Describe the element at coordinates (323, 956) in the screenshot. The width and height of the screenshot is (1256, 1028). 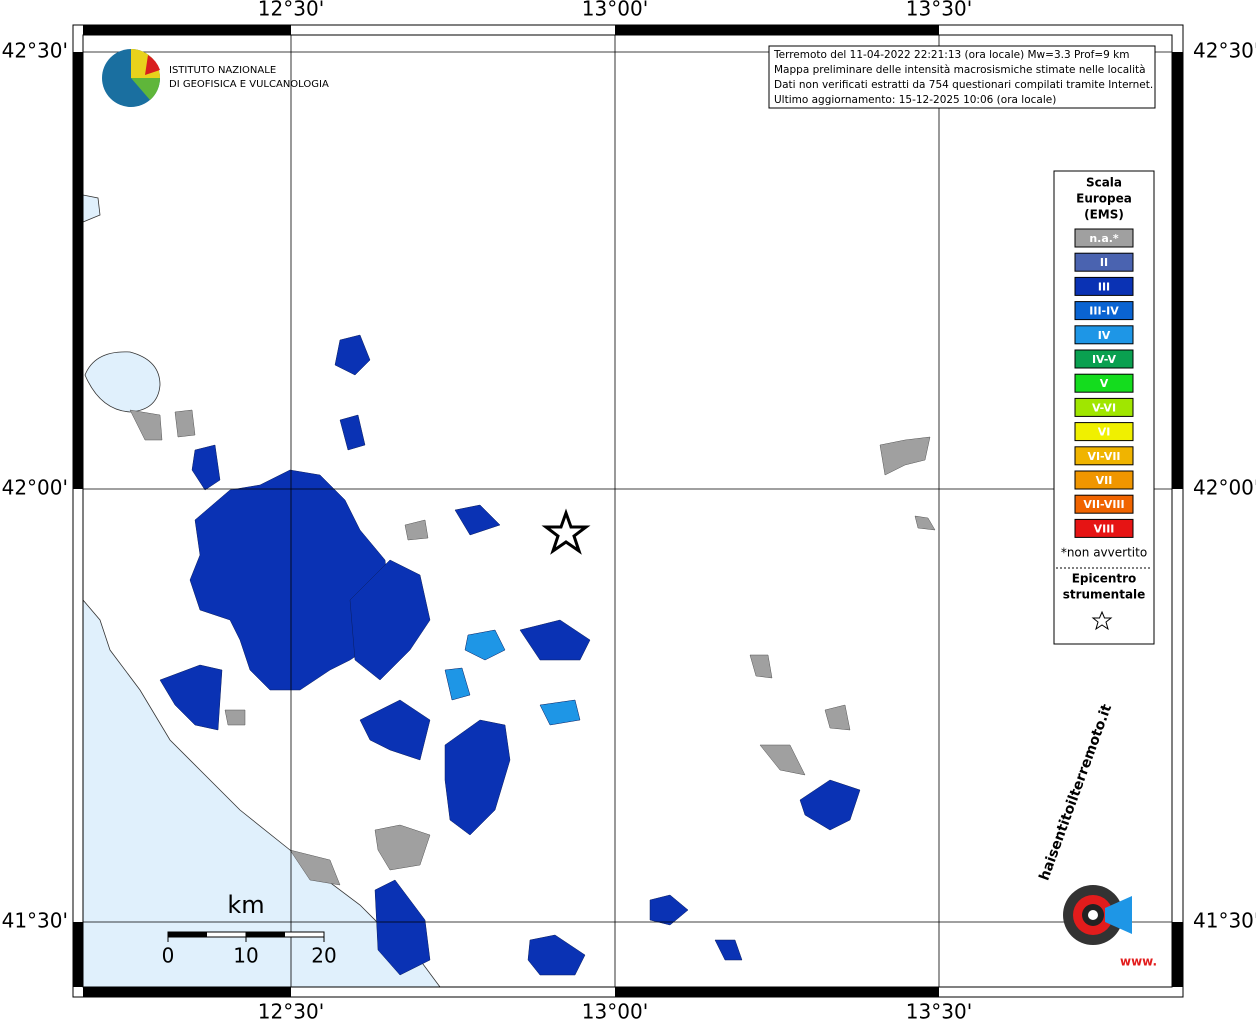
I see `scale-tick-label: 20` at that location.